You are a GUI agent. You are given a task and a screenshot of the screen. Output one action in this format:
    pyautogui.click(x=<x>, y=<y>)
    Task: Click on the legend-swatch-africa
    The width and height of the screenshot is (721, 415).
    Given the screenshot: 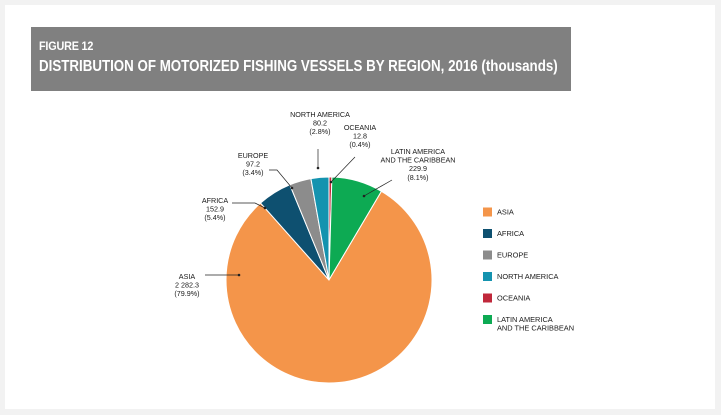 What is the action you would take?
    pyautogui.click(x=487, y=233)
    